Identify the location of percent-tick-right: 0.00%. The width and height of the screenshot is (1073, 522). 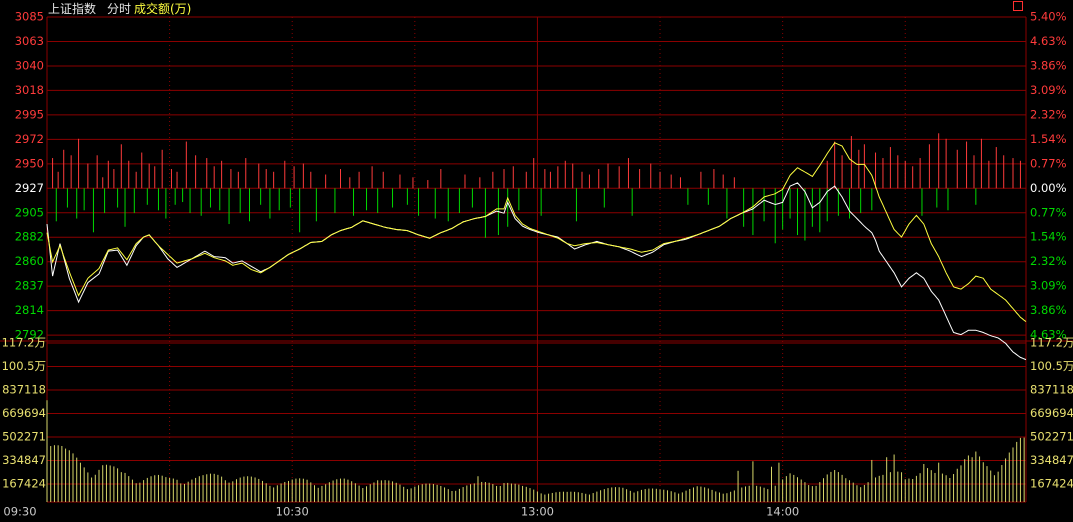
(1048, 188).